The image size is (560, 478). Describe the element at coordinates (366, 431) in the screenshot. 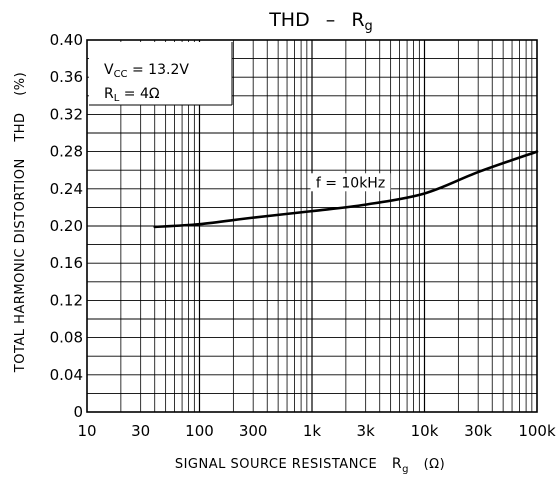

I see `x-tick-label: 3k` at that location.